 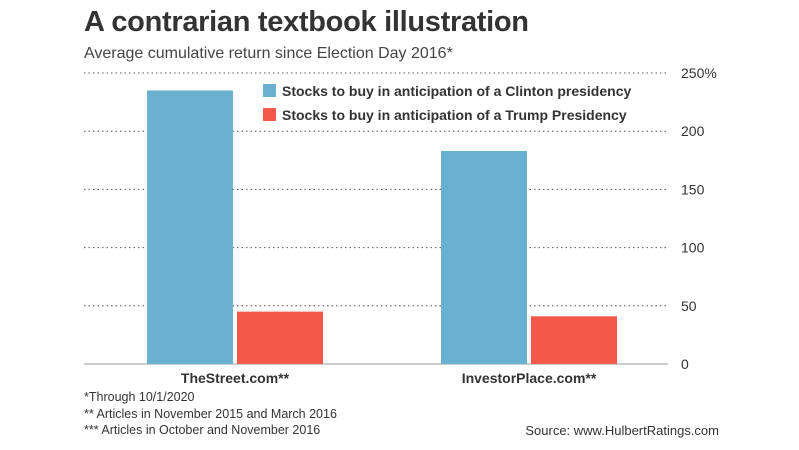 I want to click on y-tick-label: 100, so click(x=693, y=248).